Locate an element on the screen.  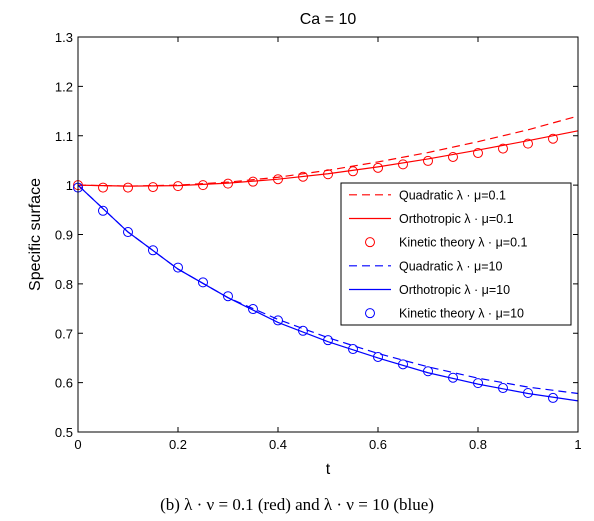
y-tick-label: 0.5 is located at coordinates (64, 432).